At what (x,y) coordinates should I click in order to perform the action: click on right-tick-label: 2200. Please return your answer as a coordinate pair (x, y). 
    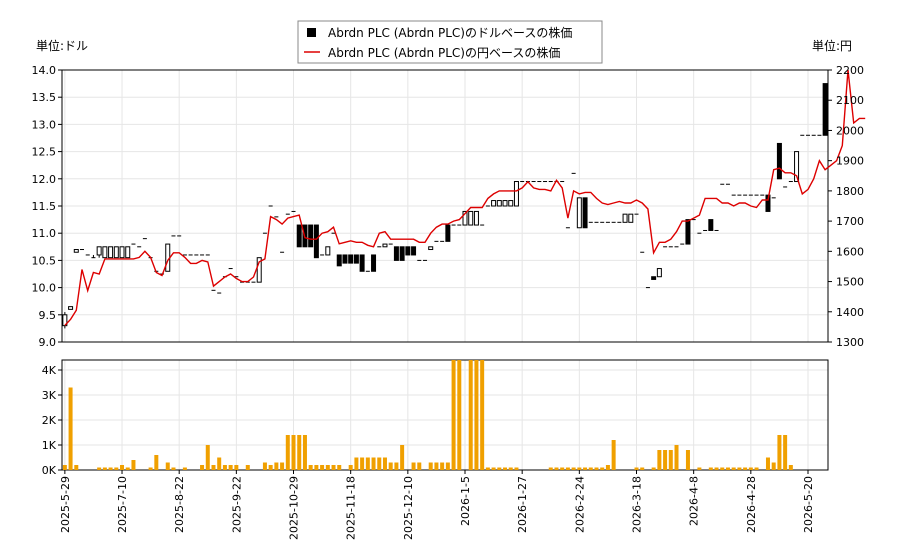
    Looking at the image, I should click on (850, 70).